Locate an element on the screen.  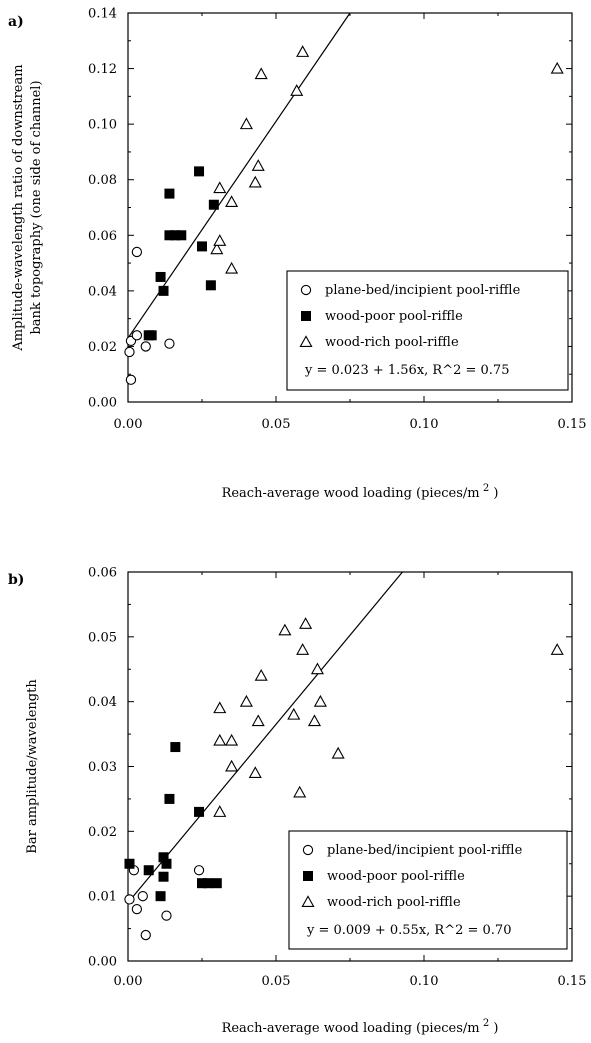
legend-entry: plane-bed/incipient pool-riffle is located at coordinates (425, 850).